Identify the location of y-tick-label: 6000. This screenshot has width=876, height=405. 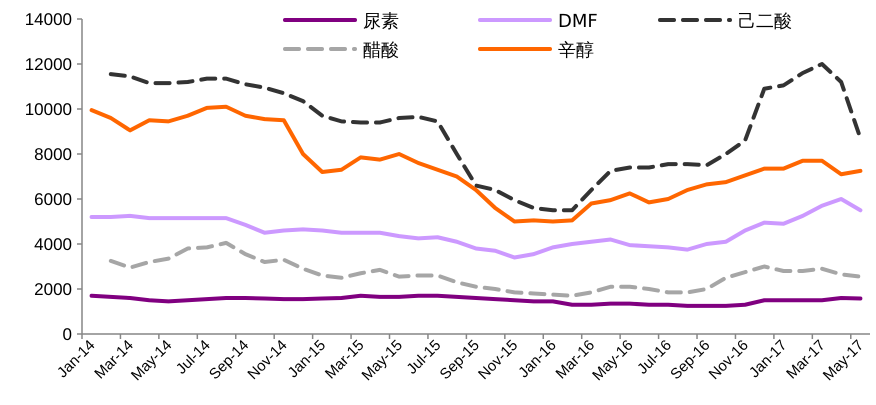
(53, 199).